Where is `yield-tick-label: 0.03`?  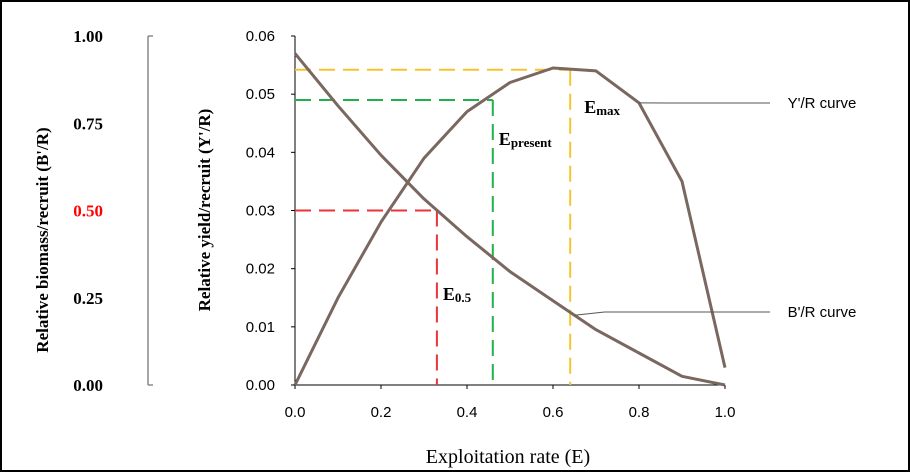 yield-tick-label: 0.03 is located at coordinates (260, 211).